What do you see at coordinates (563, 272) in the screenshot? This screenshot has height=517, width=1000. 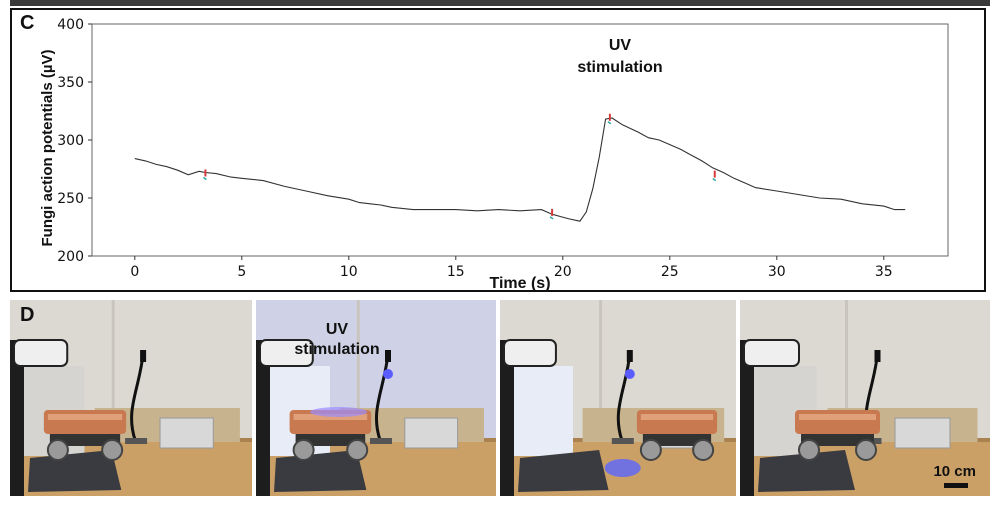 I see `x-tick-label-20: 20` at bounding box center [563, 272].